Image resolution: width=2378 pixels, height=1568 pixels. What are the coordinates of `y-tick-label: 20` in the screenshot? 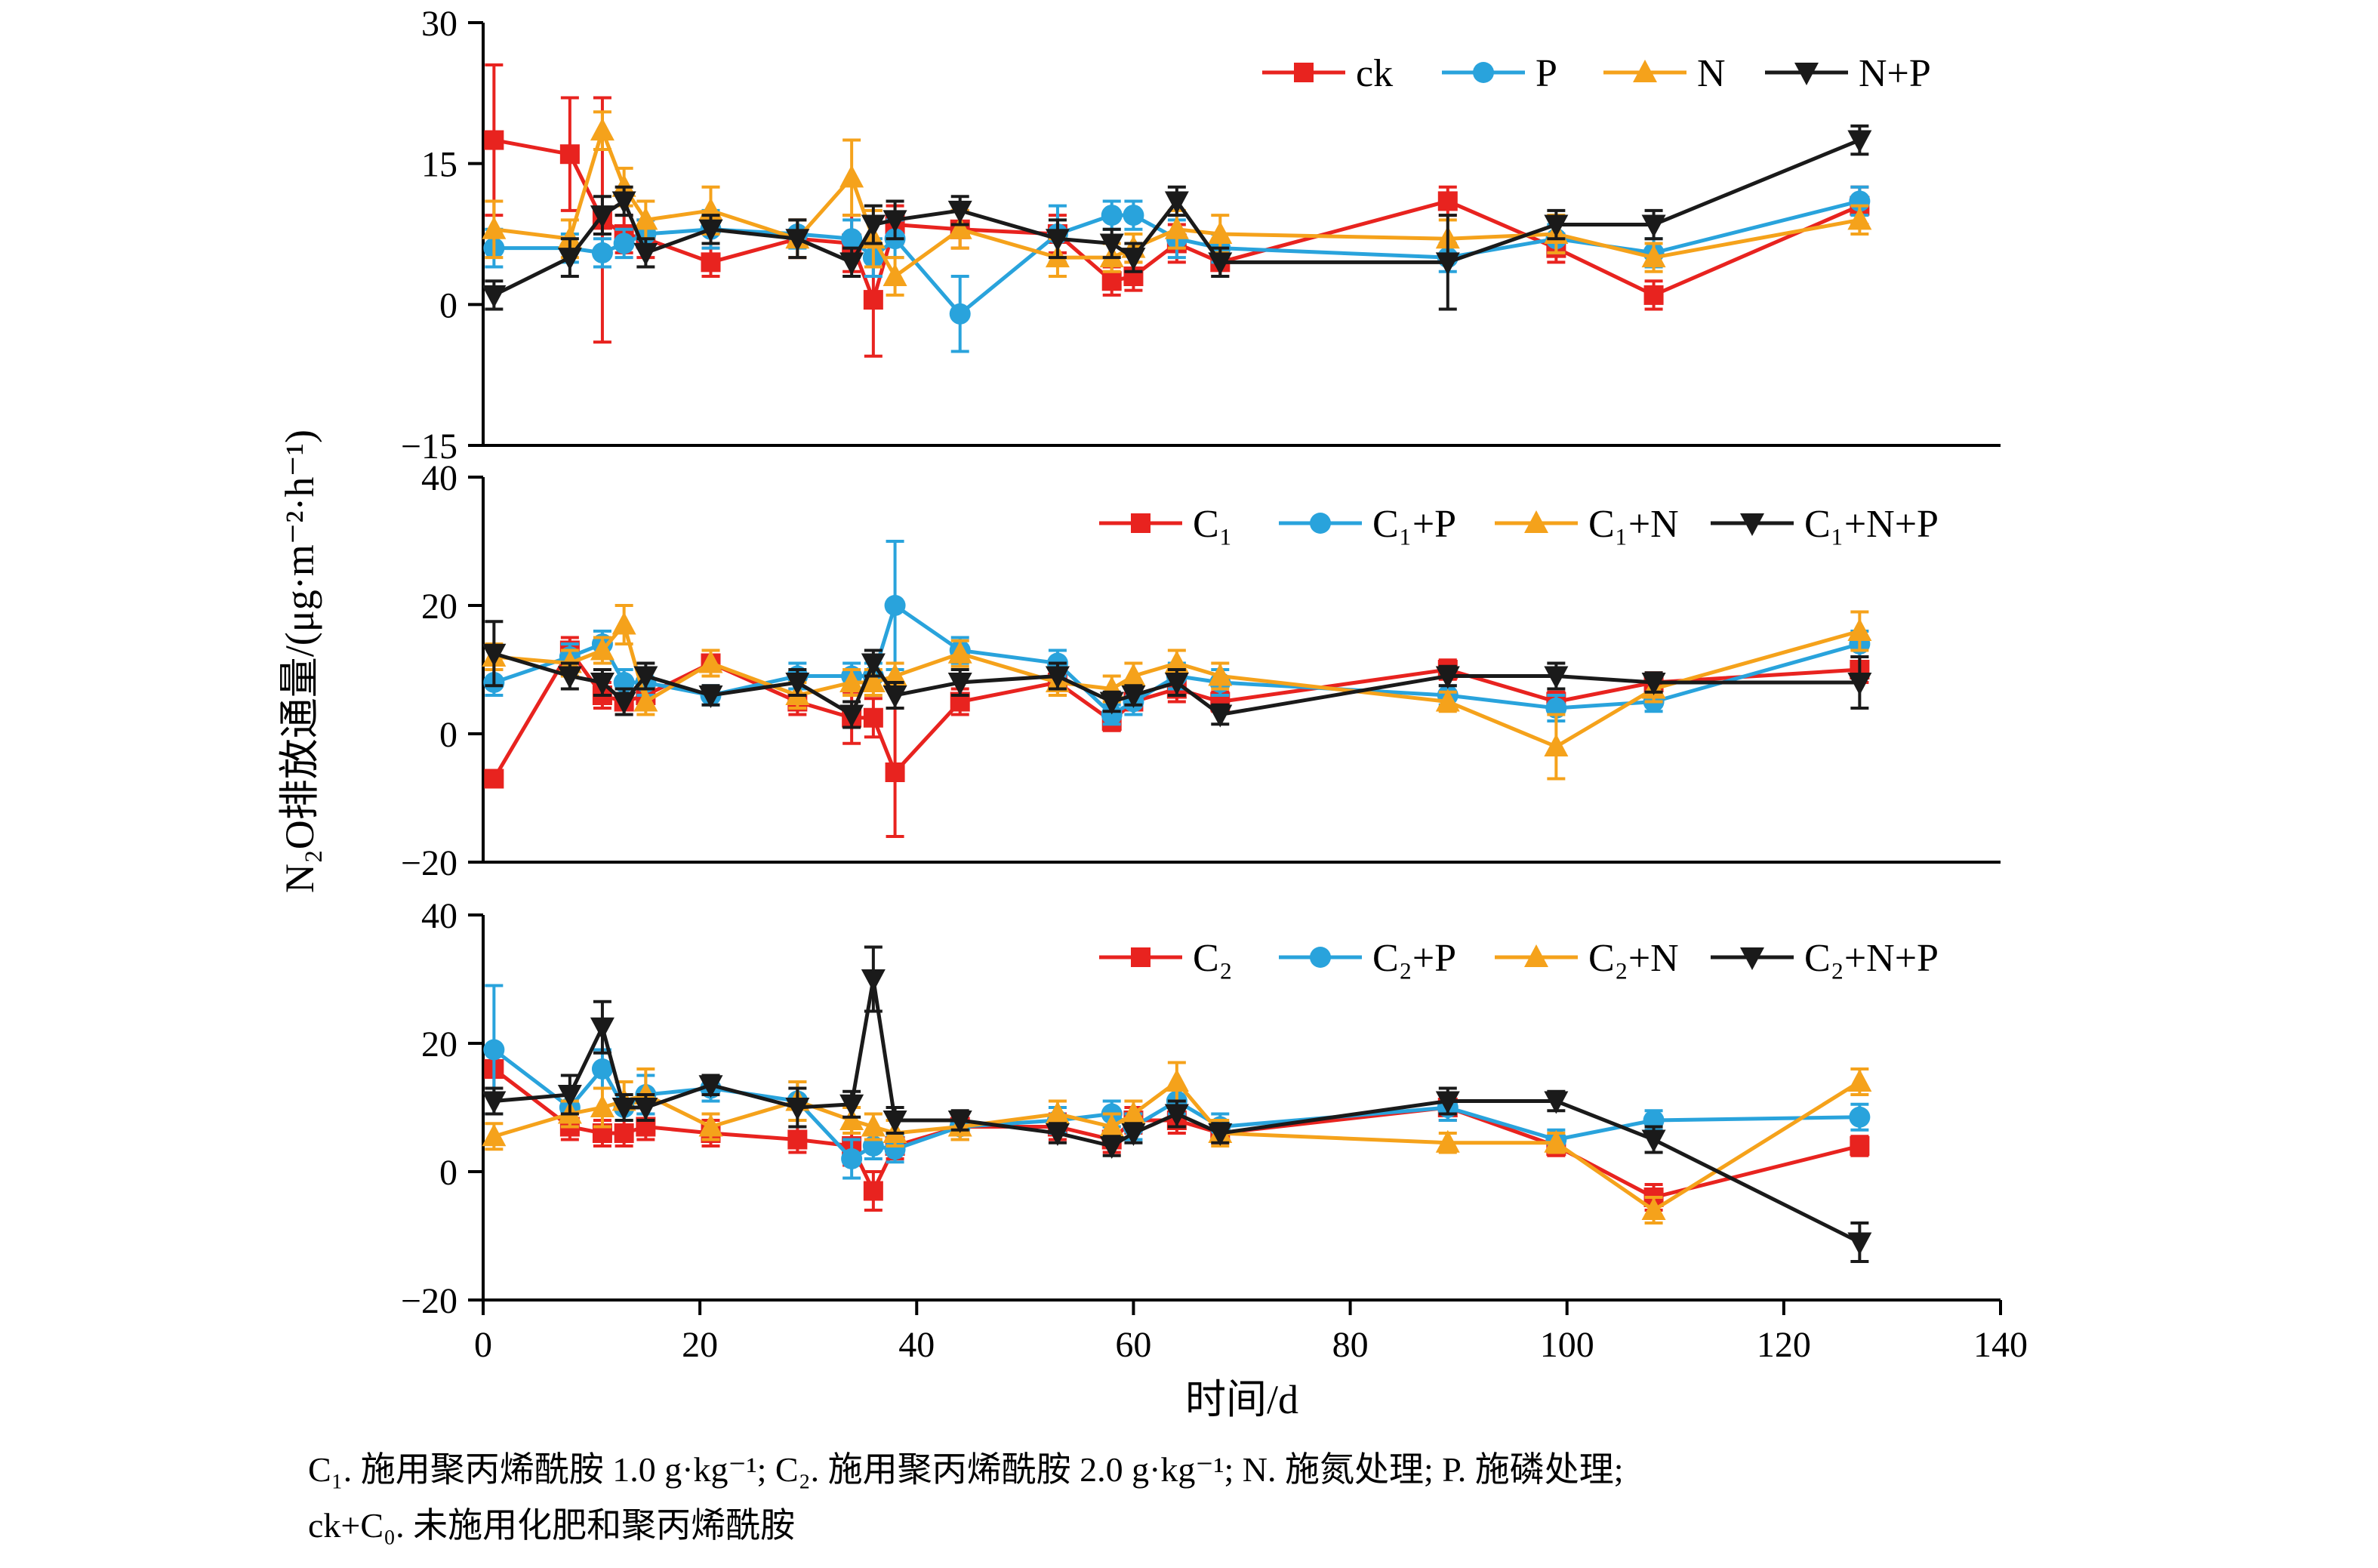 It's located at (439, 607).